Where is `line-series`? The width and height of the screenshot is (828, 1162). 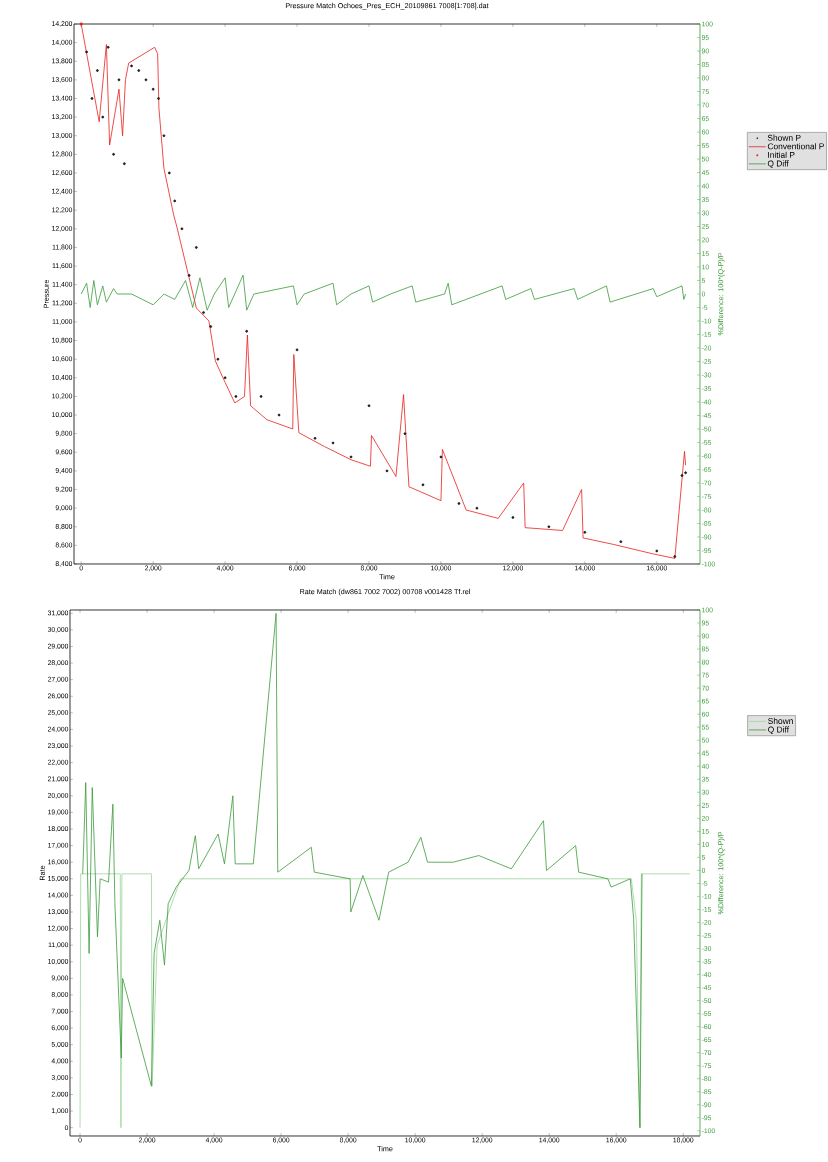
line-series is located at coordinates (383, 292).